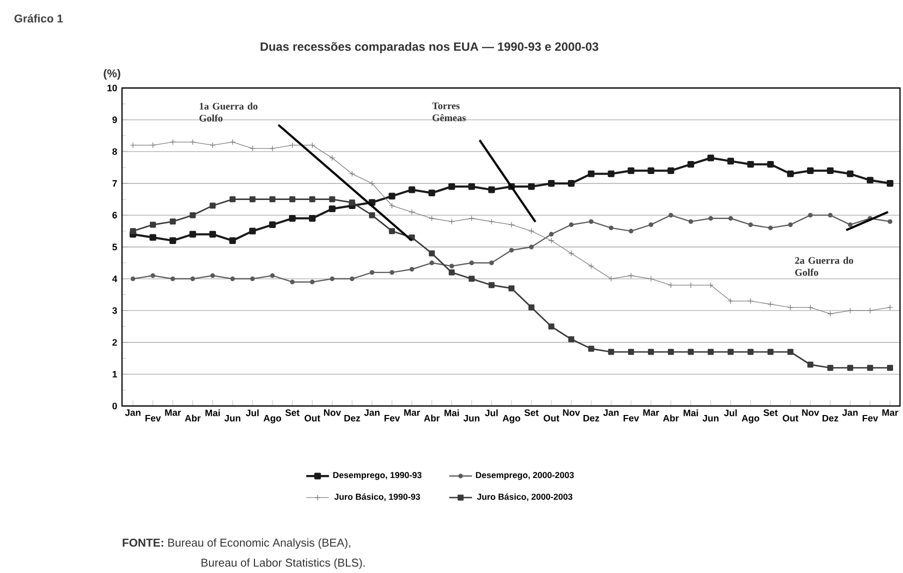  I want to click on text: FONTE: Bureau of Economic Analysis (BEA),, so click(236, 543).